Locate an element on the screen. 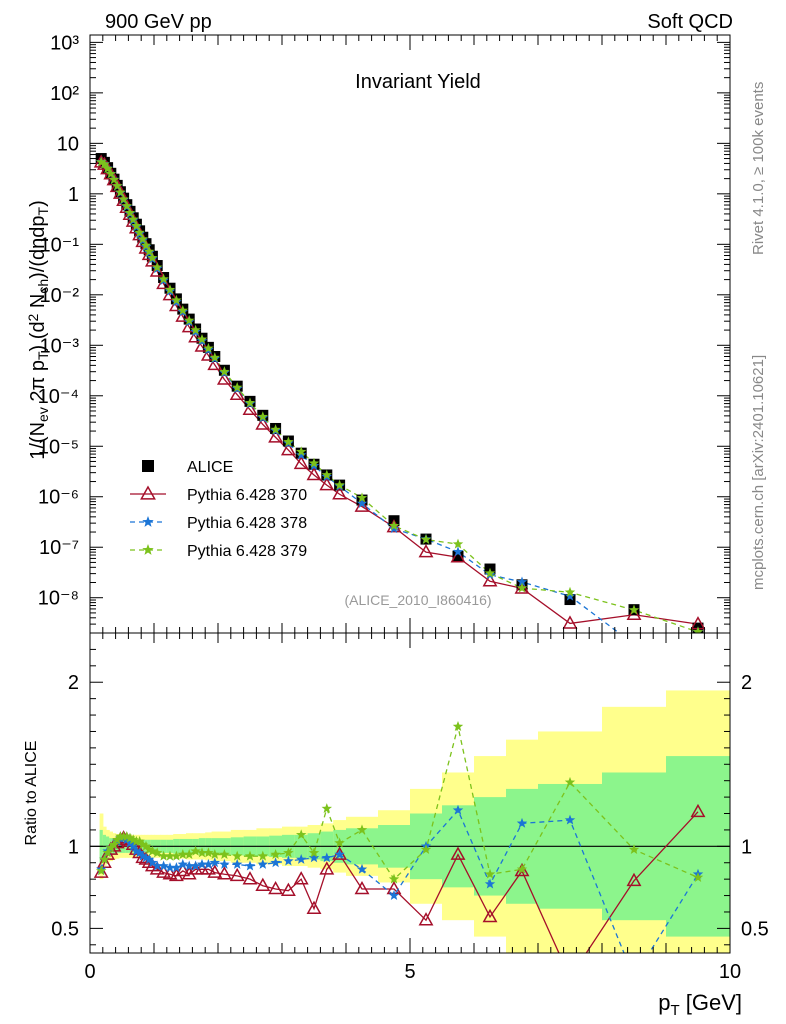  legend-label: Pythia 6.428 370 is located at coordinates (247, 495).